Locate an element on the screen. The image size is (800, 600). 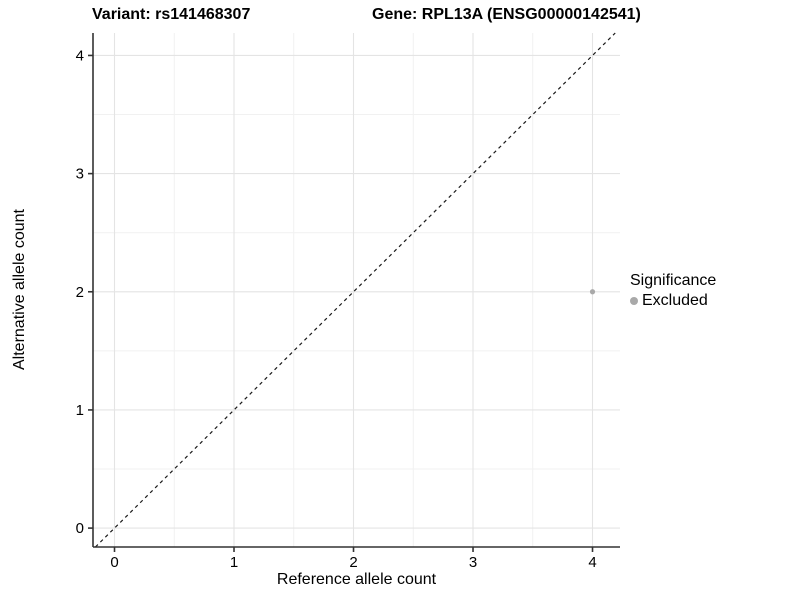
y-tick-label: 2 is located at coordinates (80, 292).